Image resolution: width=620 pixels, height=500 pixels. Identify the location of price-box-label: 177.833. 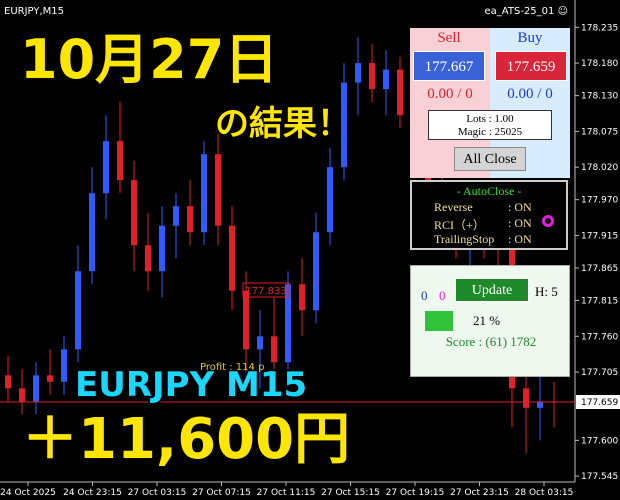
(265, 291).